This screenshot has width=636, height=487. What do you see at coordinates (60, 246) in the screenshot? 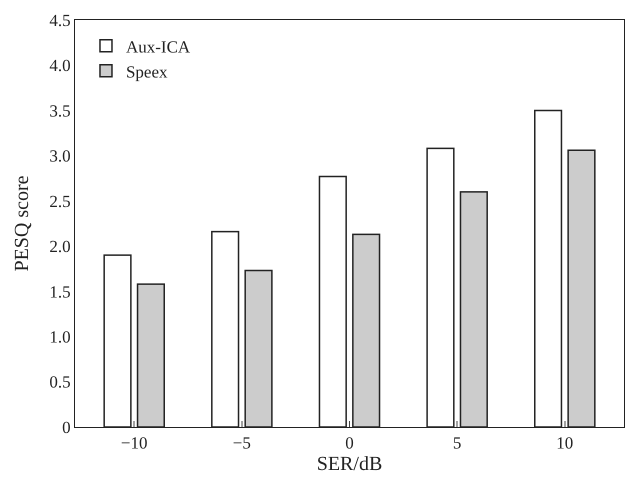
I see `y-tick-label: 2.0` at bounding box center [60, 246].